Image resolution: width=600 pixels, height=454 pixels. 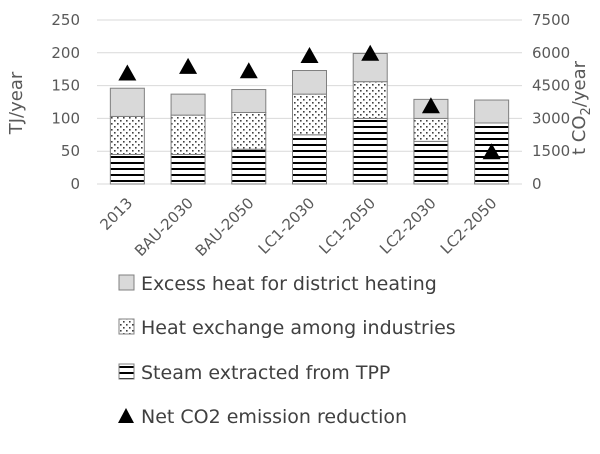 I want to click on y2-tick-label: 1500, so click(x=551, y=151).